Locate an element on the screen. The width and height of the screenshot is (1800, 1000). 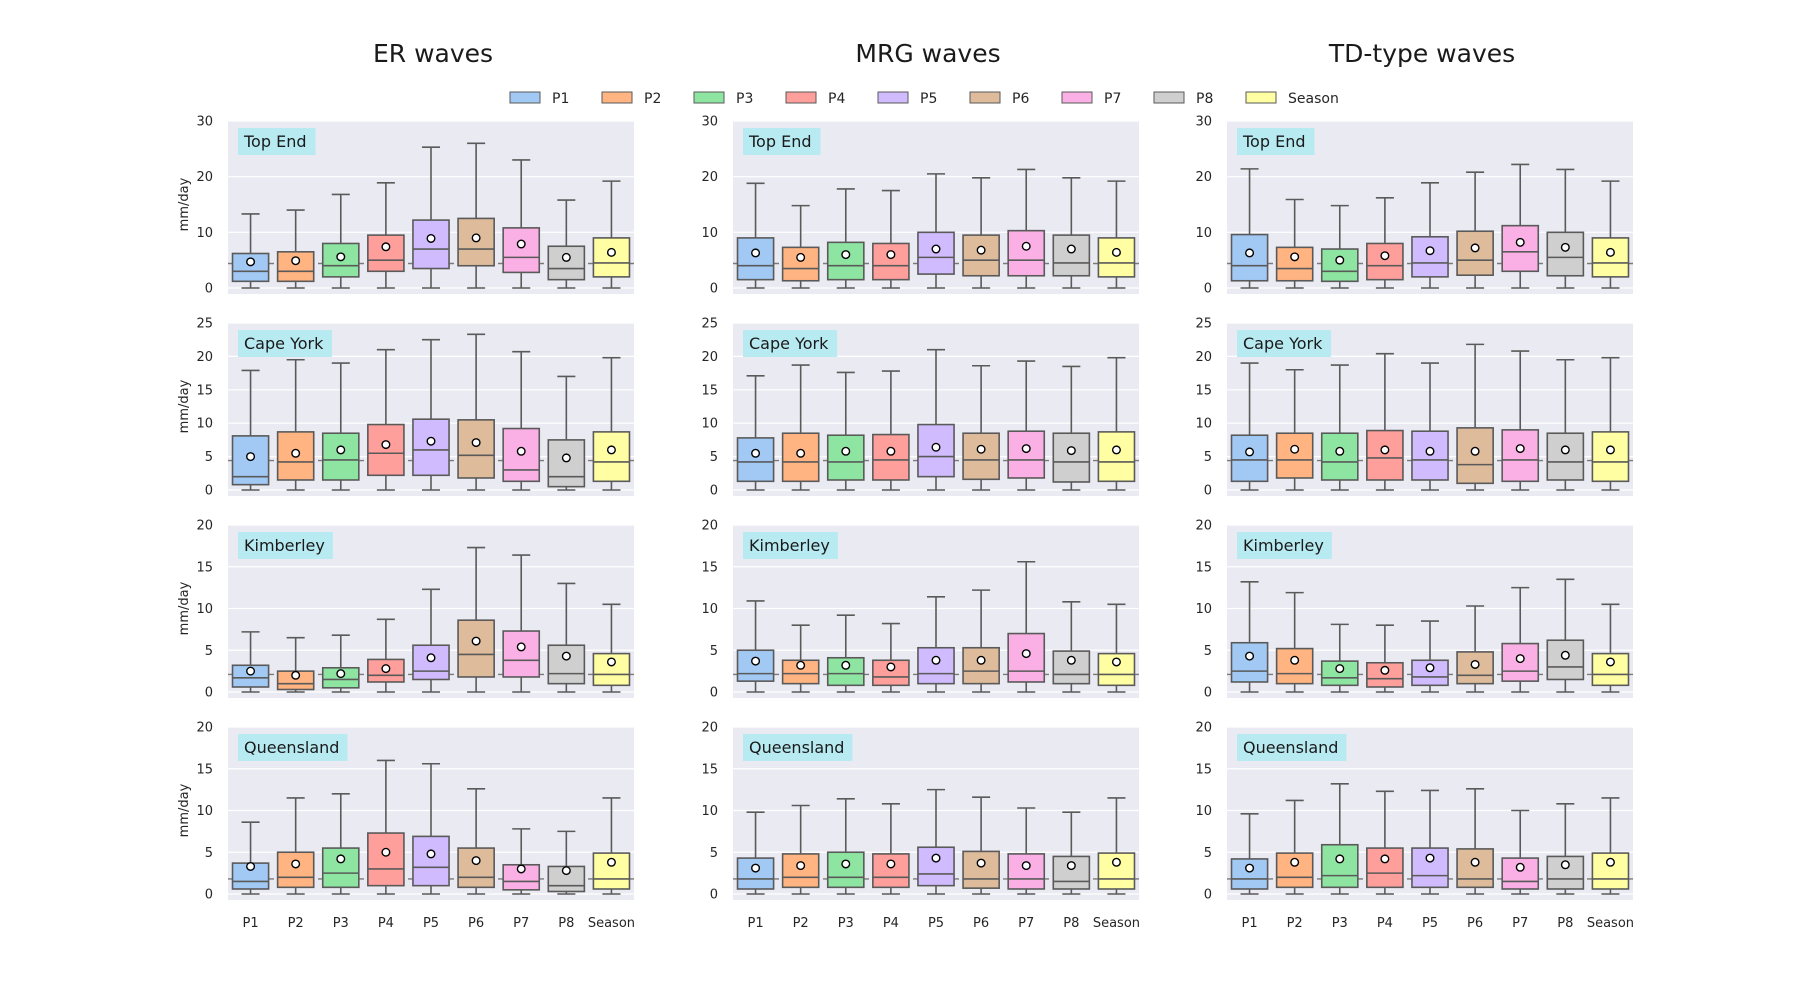
panel-top-end-1: 0 10 20 30 mm/day Top End is located at coordinates (405, 206).